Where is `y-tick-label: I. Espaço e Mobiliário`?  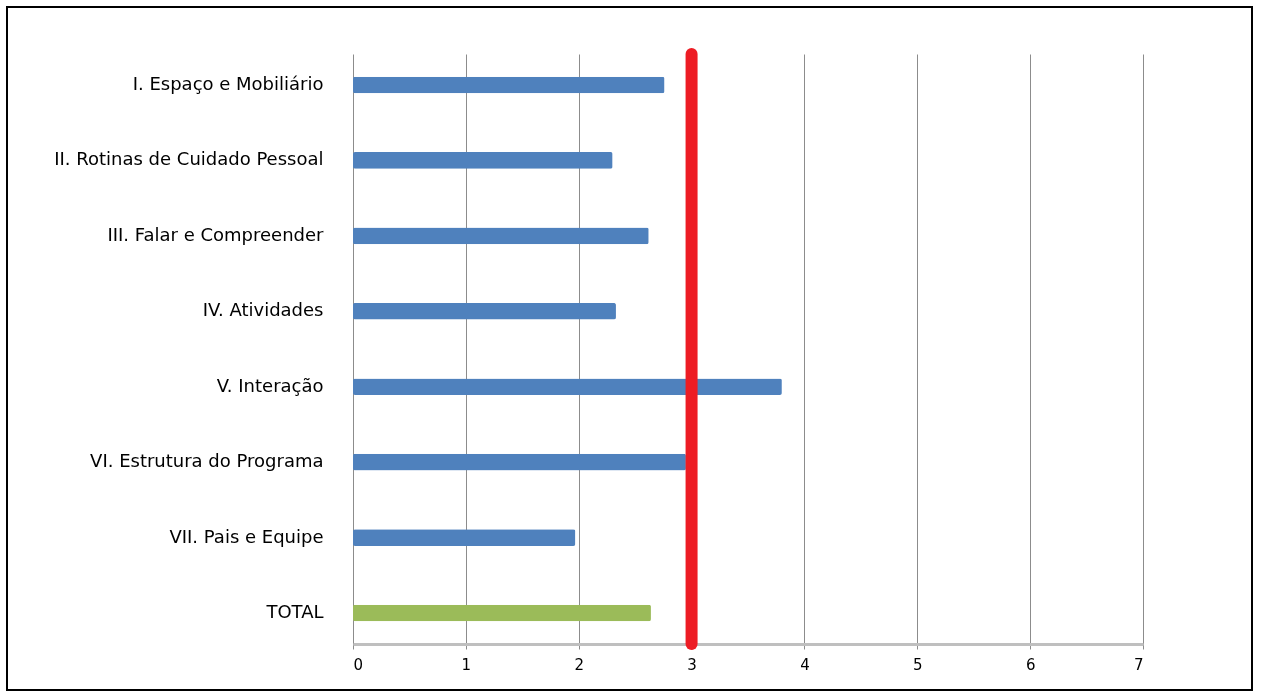 y-tick-label: I. Espaço e Mobiliário is located at coordinates (228, 83).